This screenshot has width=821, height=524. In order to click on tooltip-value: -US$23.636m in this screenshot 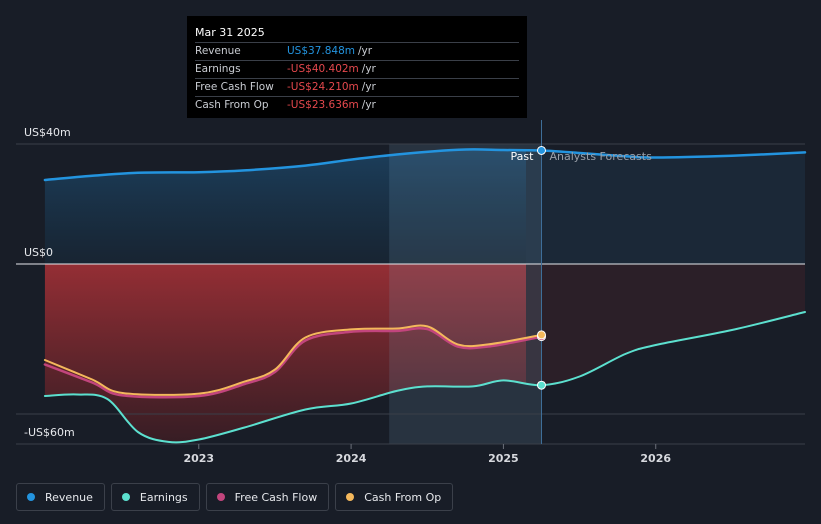, I will do `click(323, 105)`.